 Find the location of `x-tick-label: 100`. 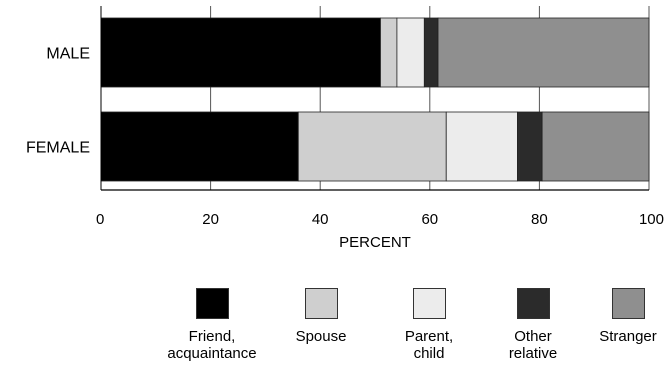

x-tick-label: 100 is located at coordinates (651, 219).